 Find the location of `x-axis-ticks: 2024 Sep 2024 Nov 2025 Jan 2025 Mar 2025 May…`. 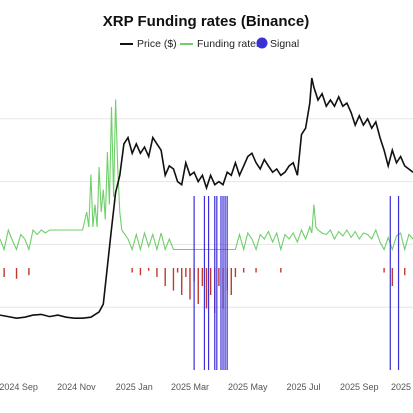

x-axis-ticks: 2024 Sep 2024 Nov 2025 Jan 2025 Mar 2025 May… is located at coordinates (205, 387).